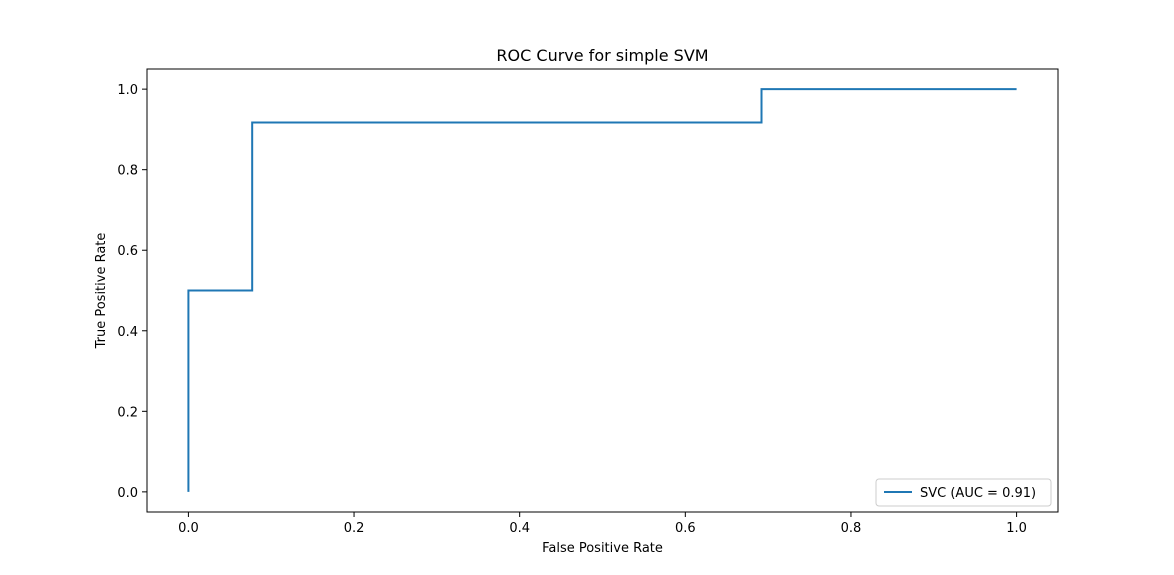 The image size is (1174, 575). I want to click on x-tick-label: 0.2, so click(354, 528).